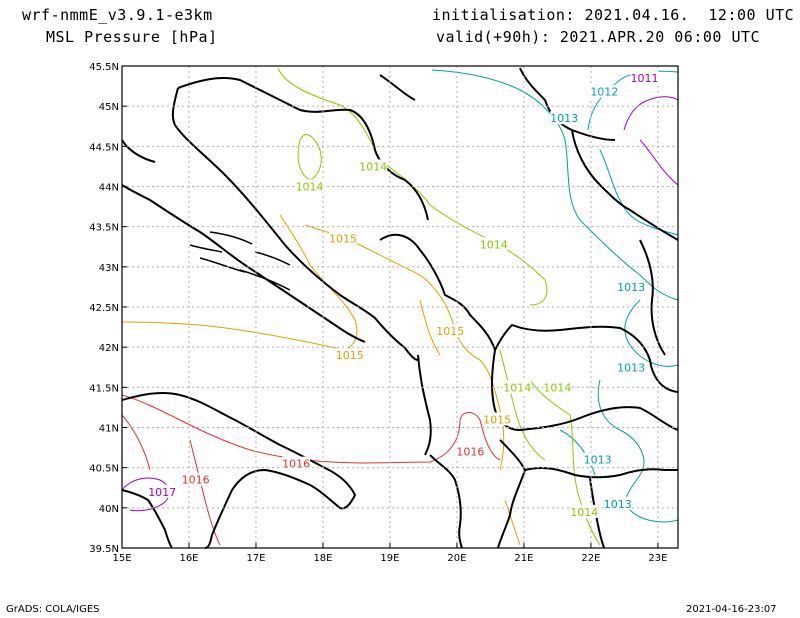 The image size is (800, 618). What do you see at coordinates (240, 261) in the screenshot?
I see `islands` at bounding box center [240, 261].